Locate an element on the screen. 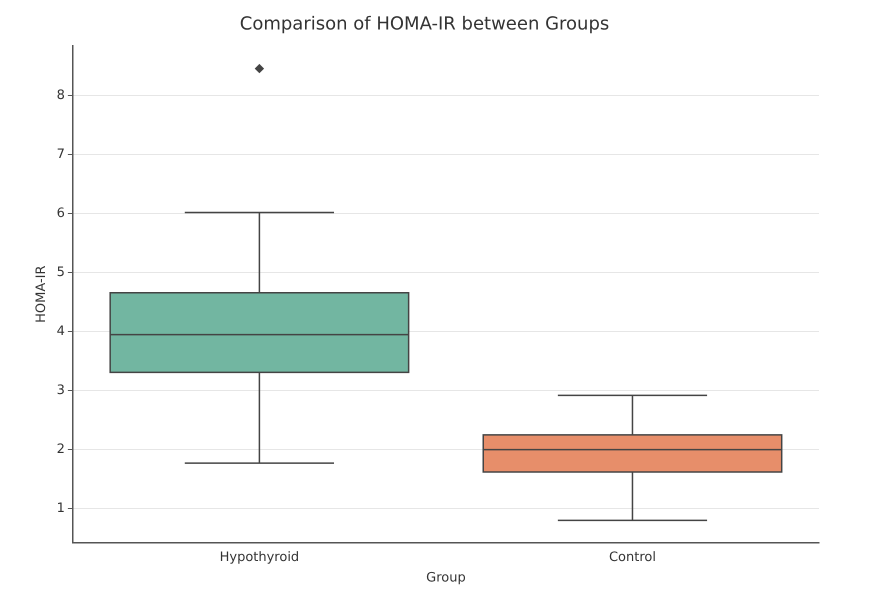 Image resolution: width=874 pixels, height=593 pixels. x-axis-title: Group is located at coordinates (446, 578).